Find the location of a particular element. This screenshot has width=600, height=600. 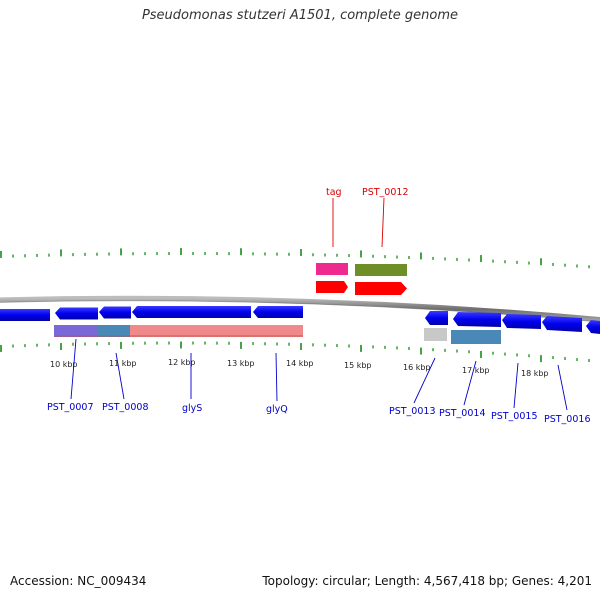

feature-bar-shade is located at coordinates (178, 336).